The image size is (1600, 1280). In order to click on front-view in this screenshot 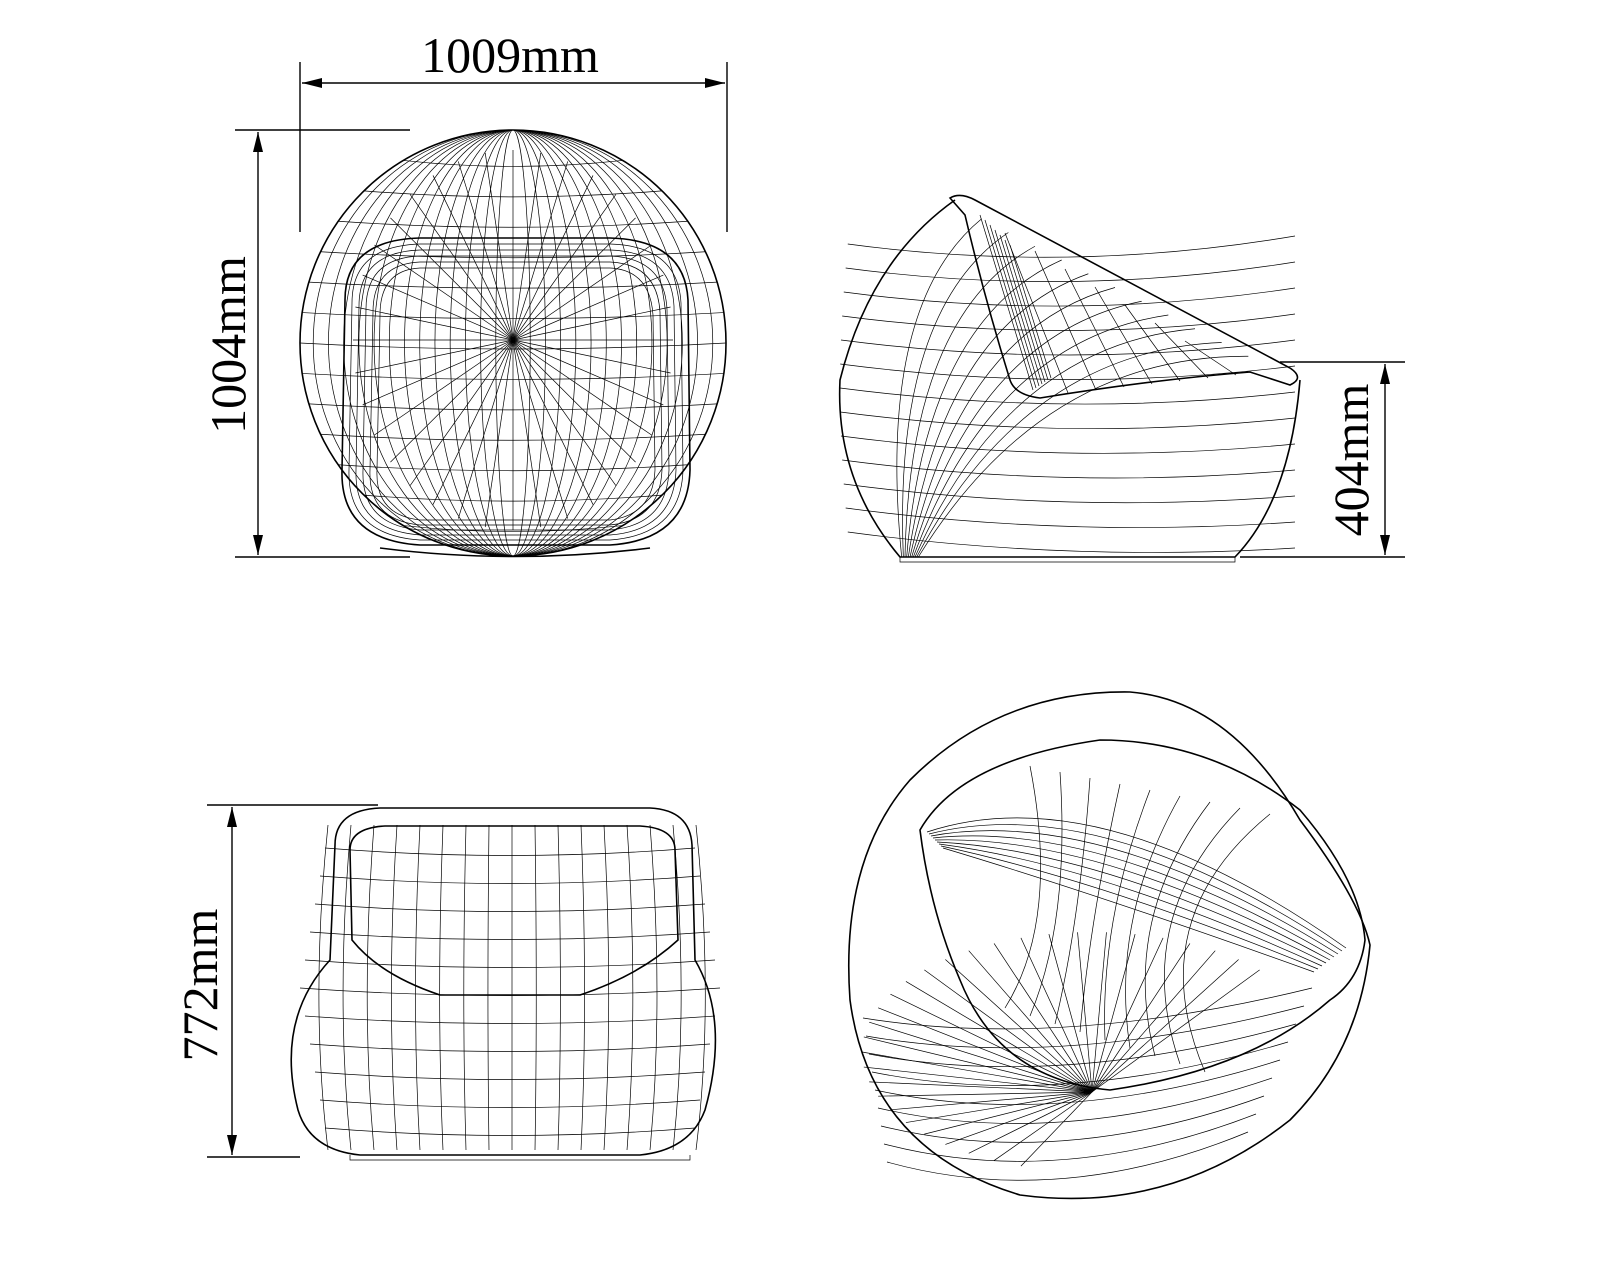, I will do `click(513, 343)`.